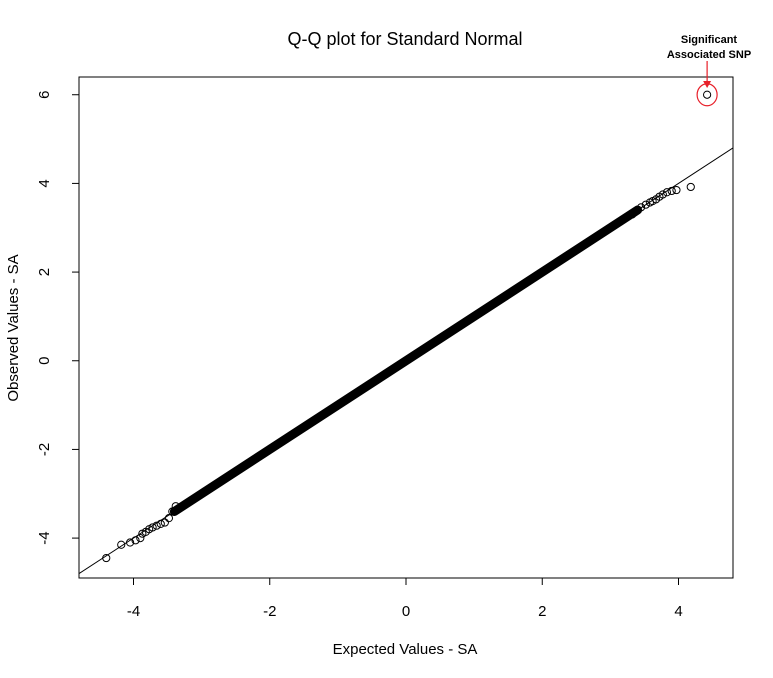 The image size is (773, 678). I want to click on y-tick-label: 4, so click(44, 183).